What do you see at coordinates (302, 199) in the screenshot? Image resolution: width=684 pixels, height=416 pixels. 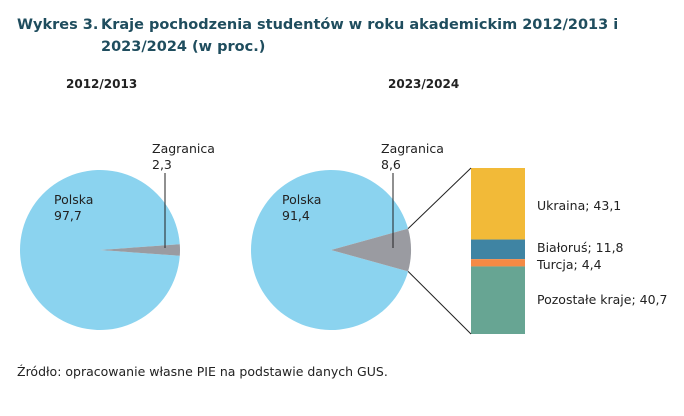 I see `pie2-polska-name: Polska` at bounding box center [302, 199].